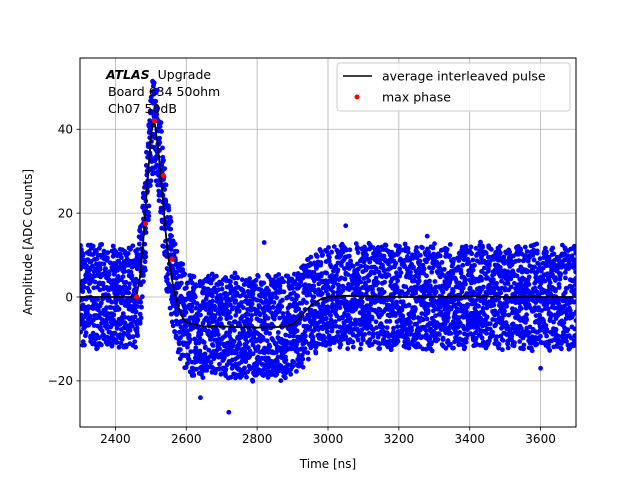 This screenshot has height=480, width=640. Describe the element at coordinates (115, 439) in the screenshot. I see `x-tick-label: 2400` at that location.